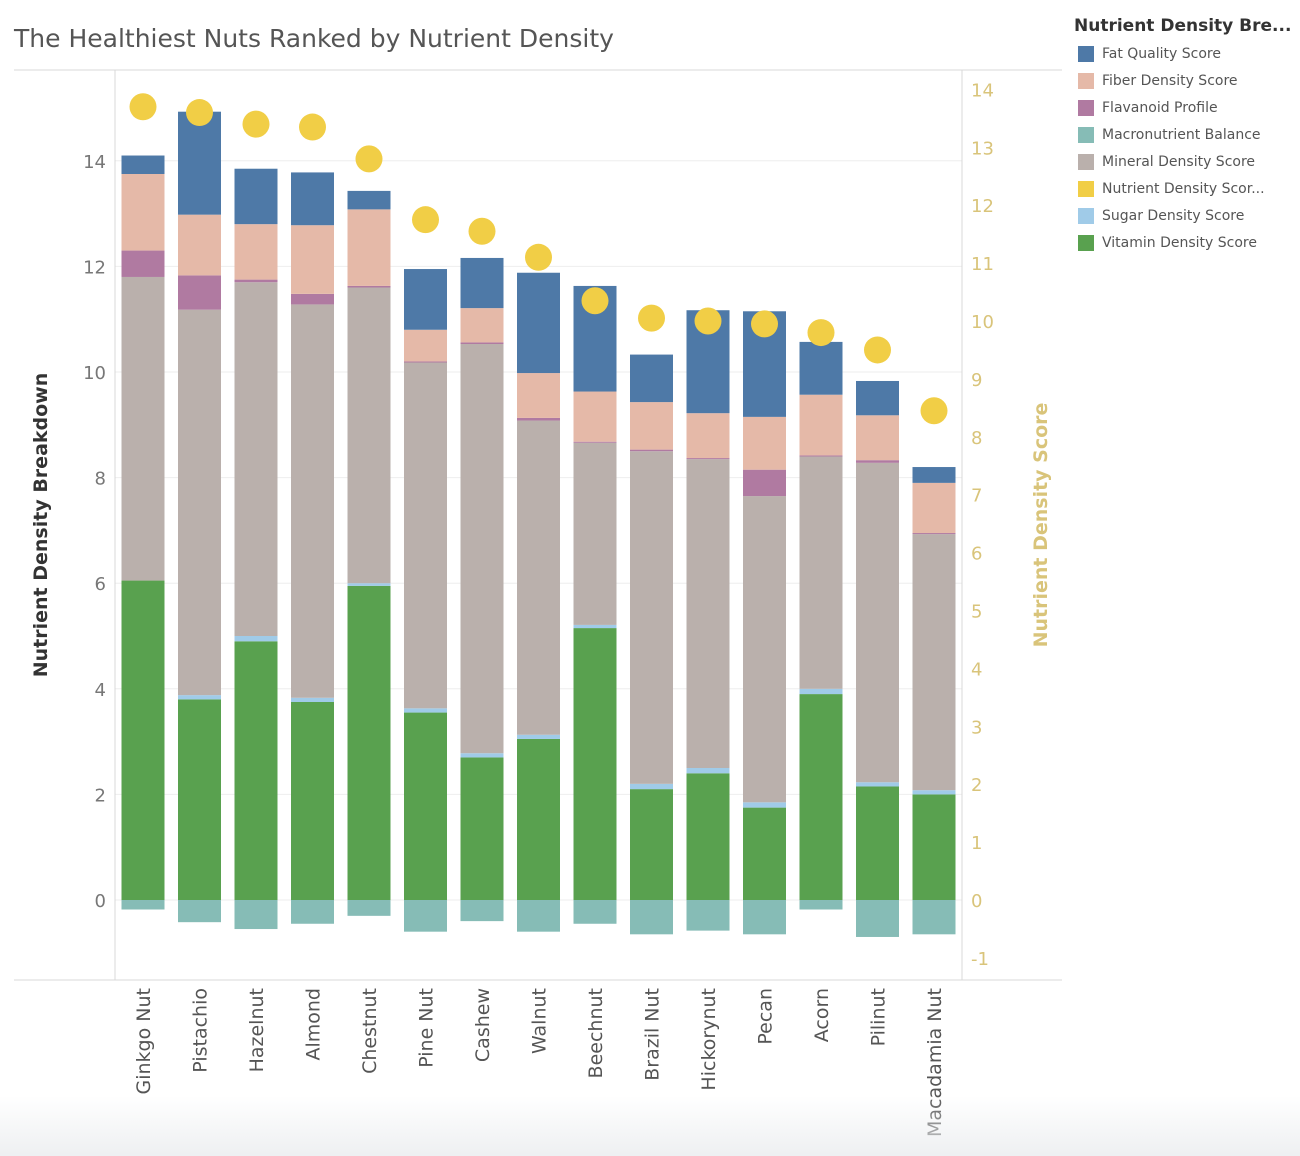  What do you see at coordinates (100, 795) in the screenshot?
I see `y-tick-label: 2` at bounding box center [100, 795].